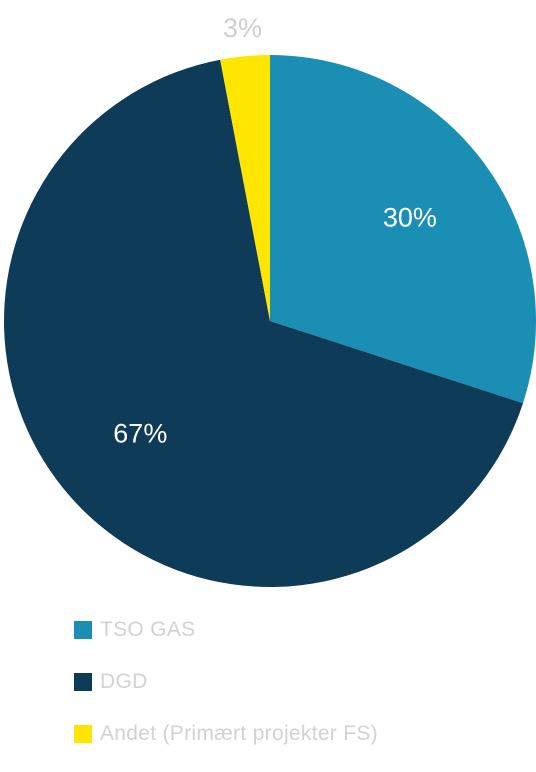 The height and width of the screenshot is (772, 536). What do you see at coordinates (410, 217) in the screenshot?
I see `data-label-tso-gas: 30%` at bounding box center [410, 217].